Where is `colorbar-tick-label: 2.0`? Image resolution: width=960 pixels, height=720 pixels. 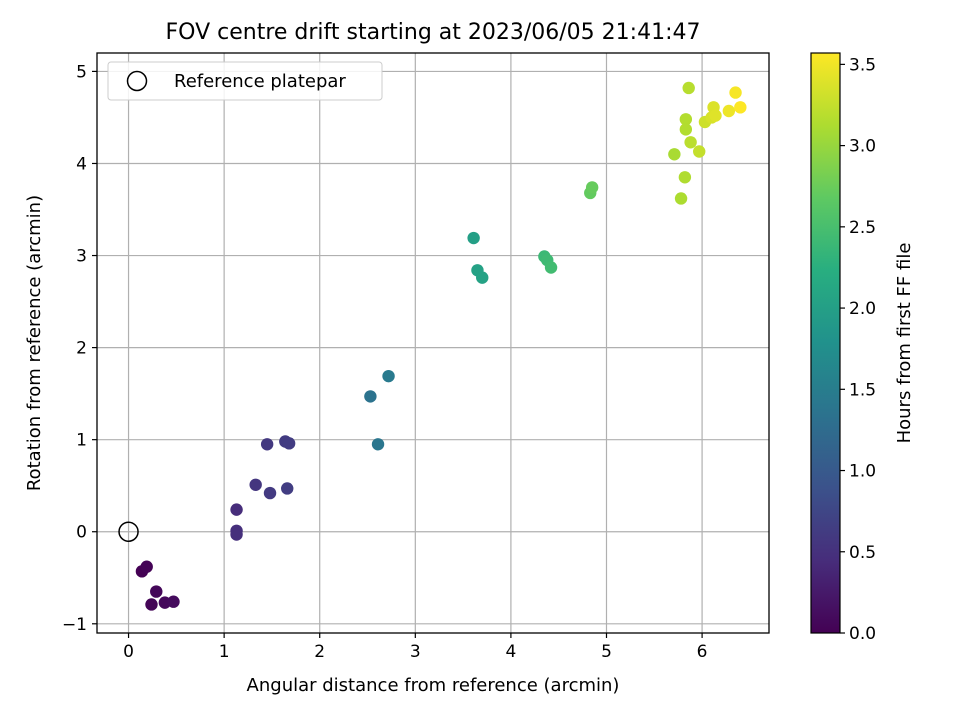
colorbar-tick-label: 2.0 is located at coordinates (862, 309).